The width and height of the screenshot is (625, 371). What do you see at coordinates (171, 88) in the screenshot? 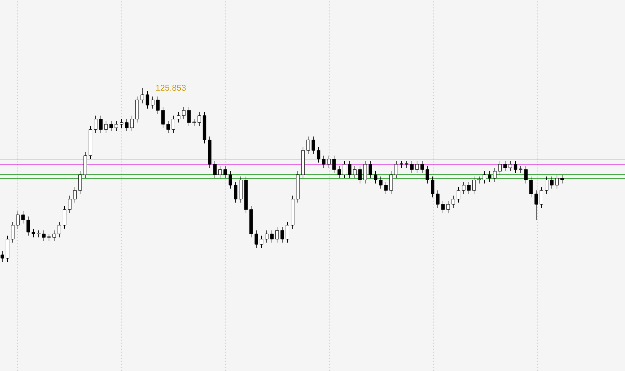
I see `annotation: 125.853` at bounding box center [171, 88].